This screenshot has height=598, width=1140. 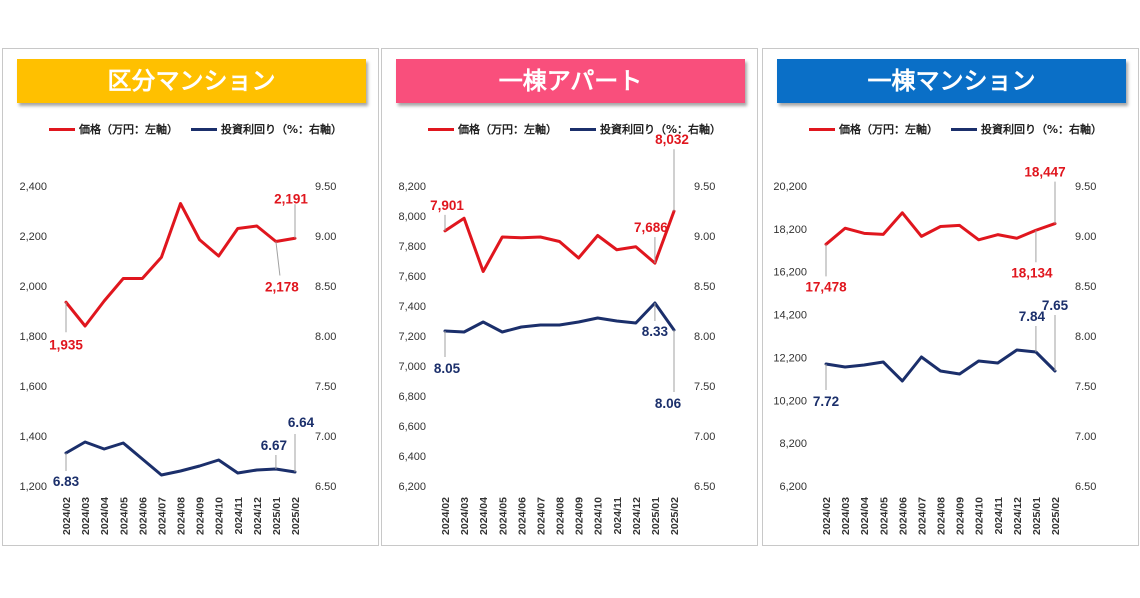 I want to click on data-label: 8,032, so click(x=672, y=139).